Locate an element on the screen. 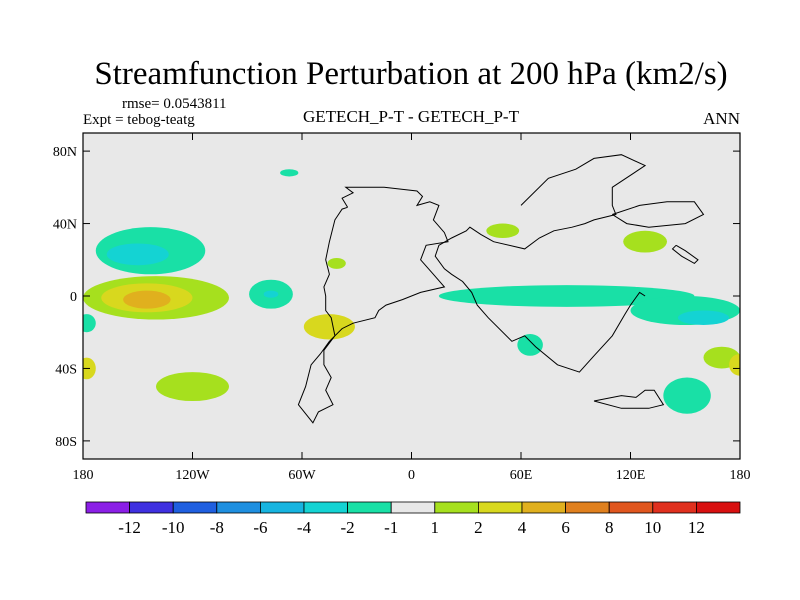 The height and width of the screenshot is (600, 800). experiment-label: Expt = tebog-teatg is located at coordinates (139, 120).